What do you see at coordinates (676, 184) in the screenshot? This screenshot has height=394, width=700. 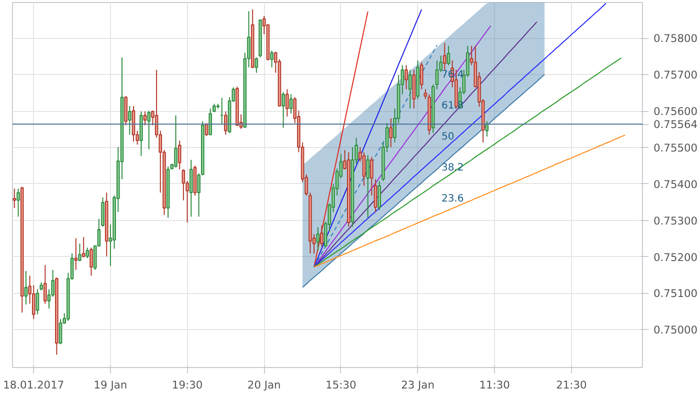 I see `y-tick-label: 0.75400` at bounding box center [676, 184].